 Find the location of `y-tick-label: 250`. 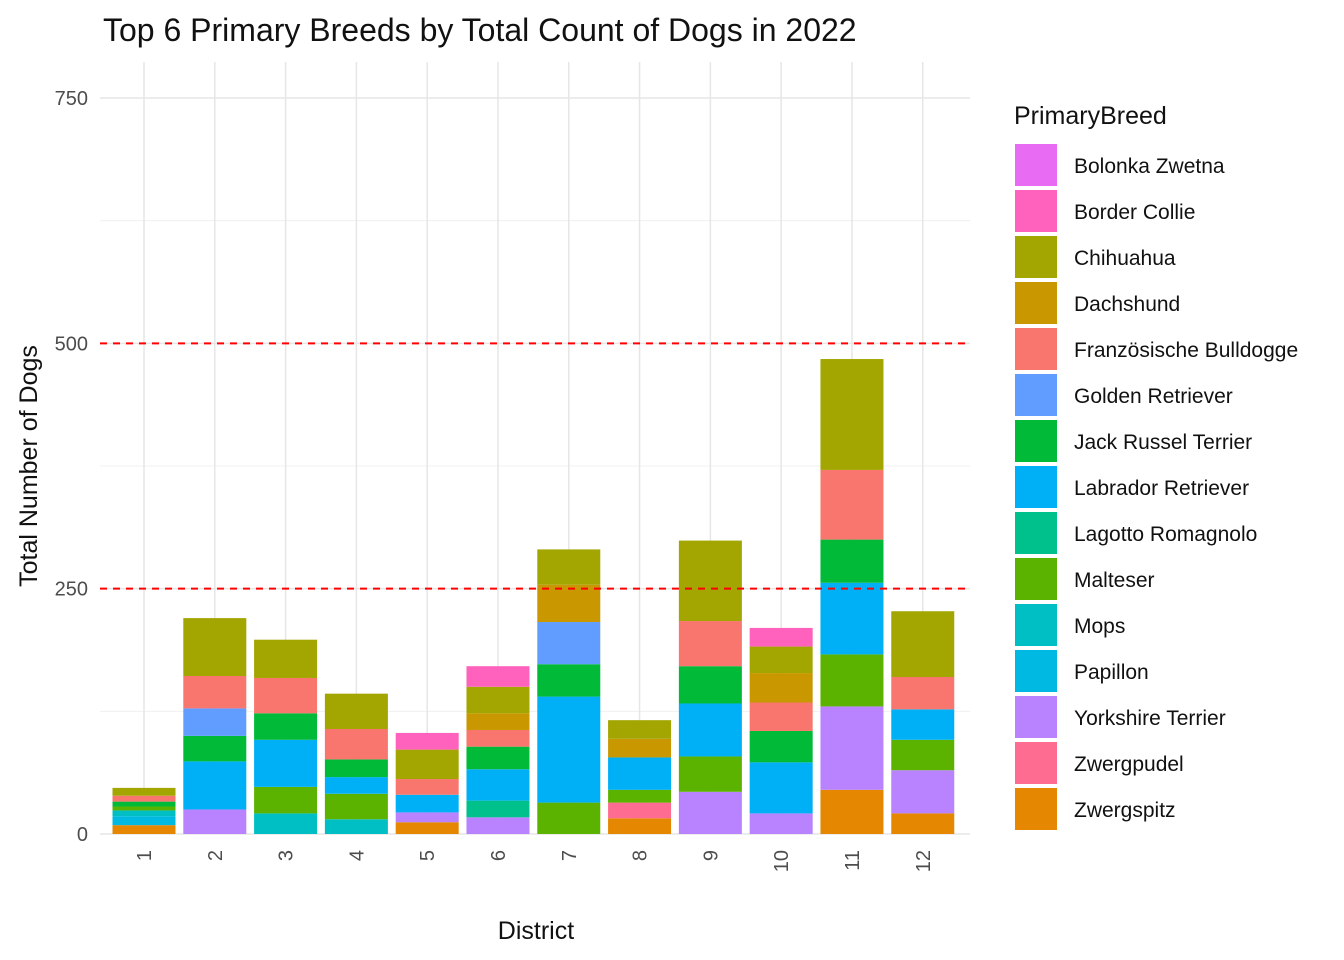

y-tick-label: 250 is located at coordinates (71, 590).